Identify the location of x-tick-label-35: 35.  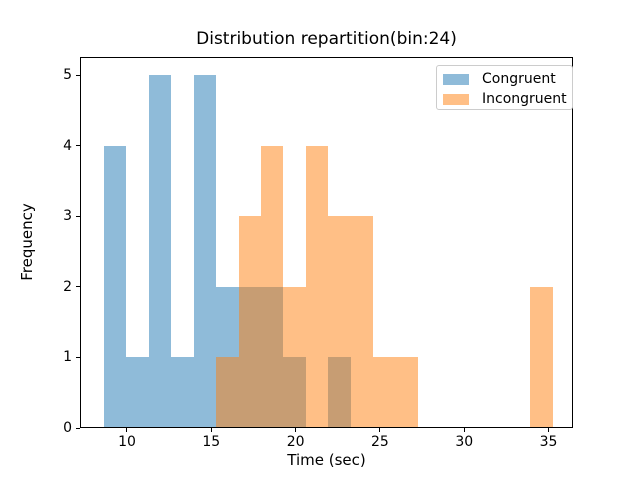
(548, 442).